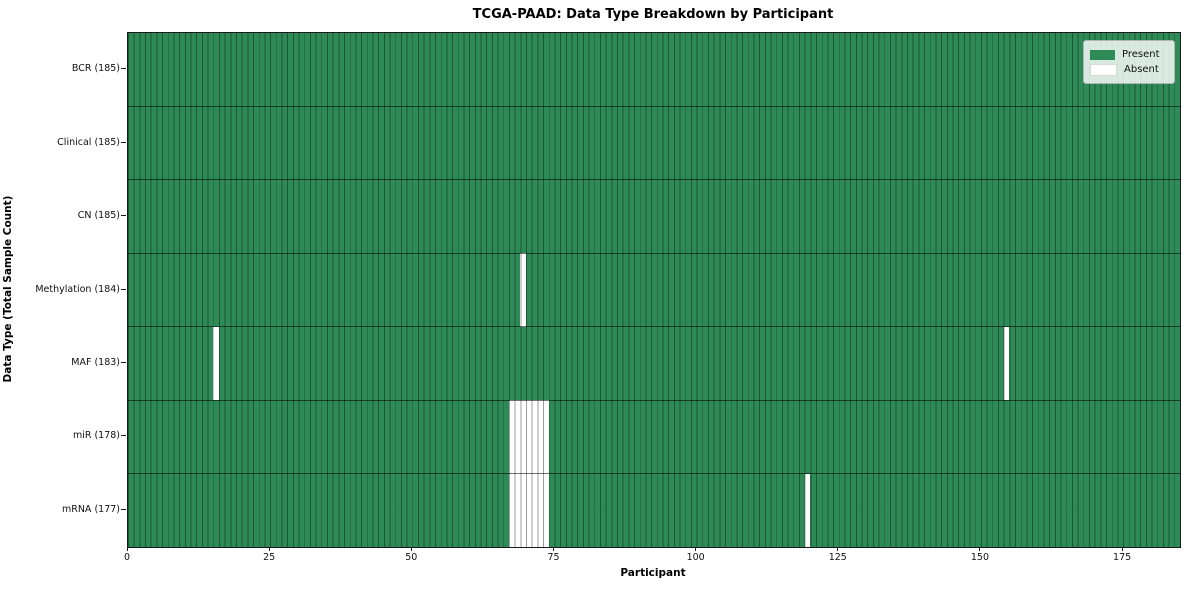  Describe the element at coordinates (1102, 54) in the screenshot. I see `present-swatch` at that location.